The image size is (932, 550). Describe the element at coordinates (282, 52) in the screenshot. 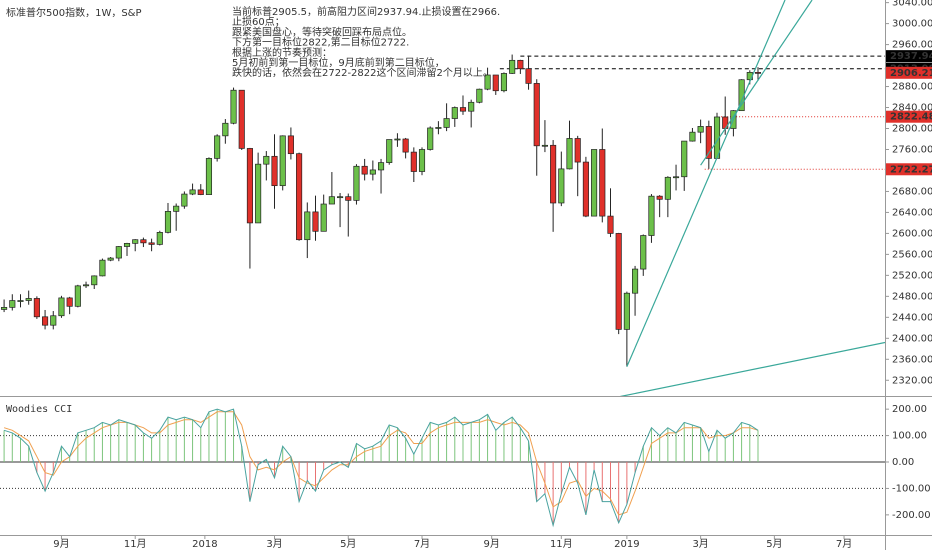

I see `annotation-text: 根据上涨的节奏预测：` at that location.